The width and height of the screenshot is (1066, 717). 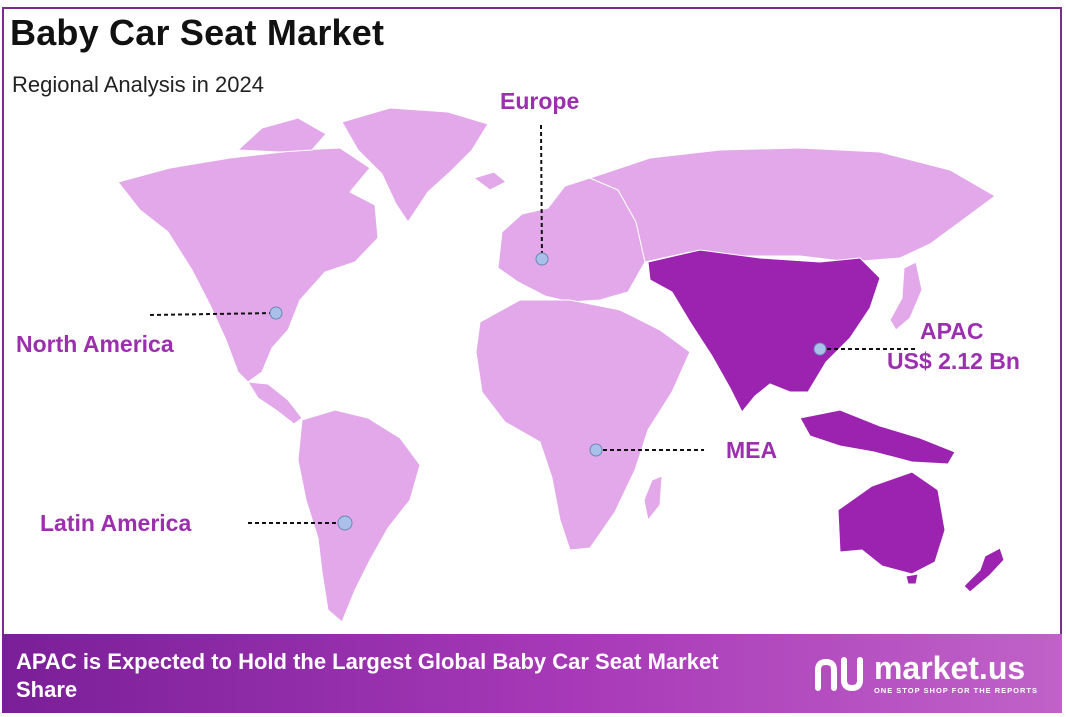 What do you see at coordinates (949, 668) in the screenshot?
I see `brand-name: market.us` at bounding box center [949, 668].